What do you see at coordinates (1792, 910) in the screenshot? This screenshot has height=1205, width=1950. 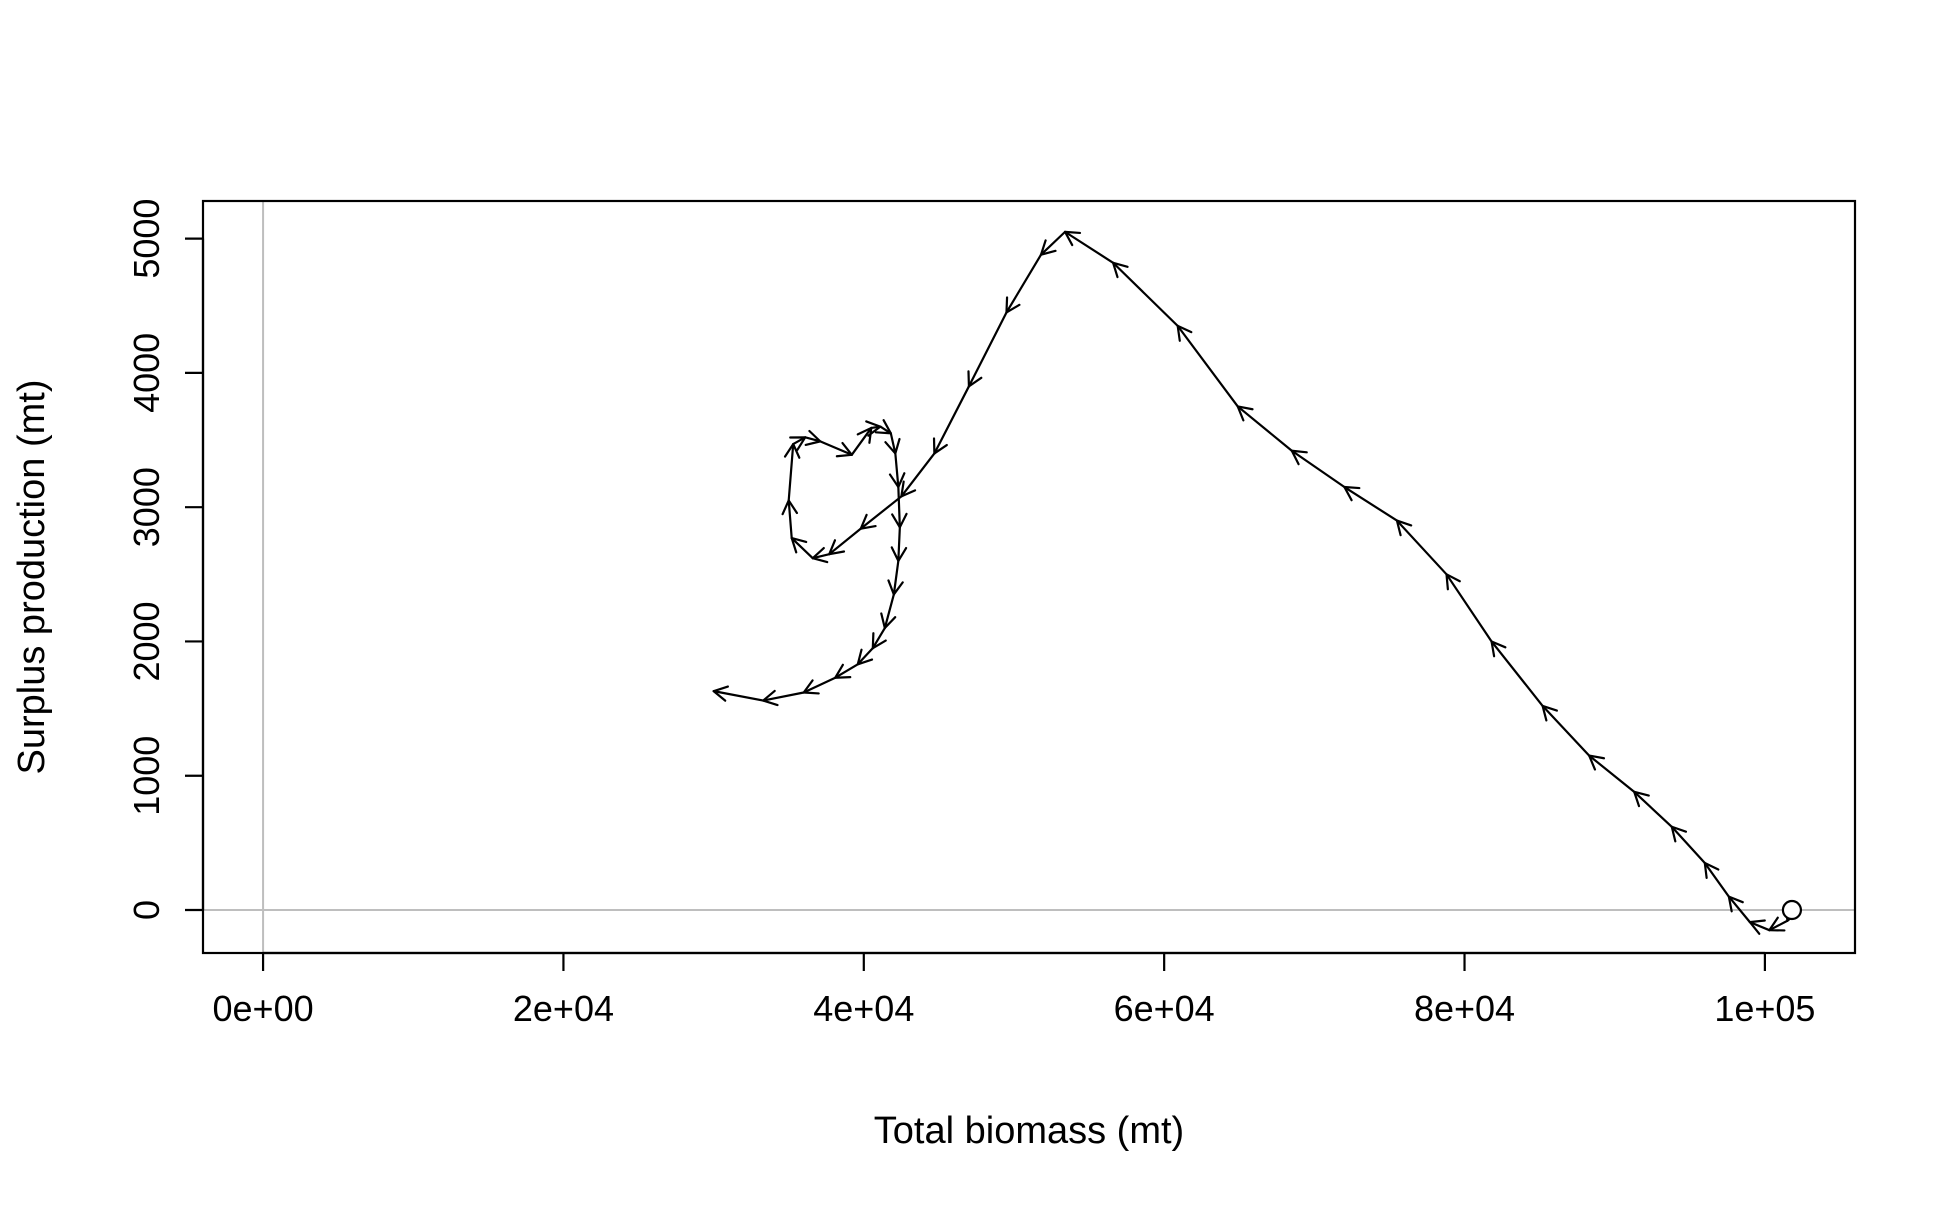 I see `start-point-marker` at bounding box center [1792, 910].